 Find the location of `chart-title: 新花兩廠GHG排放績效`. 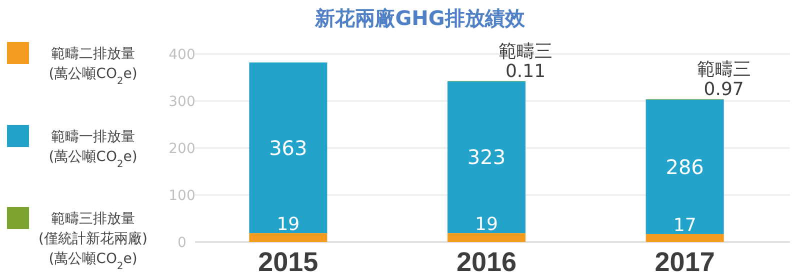

chart-title: 新花兩廠GHG排放績效 is located at coordinates (420, 18).